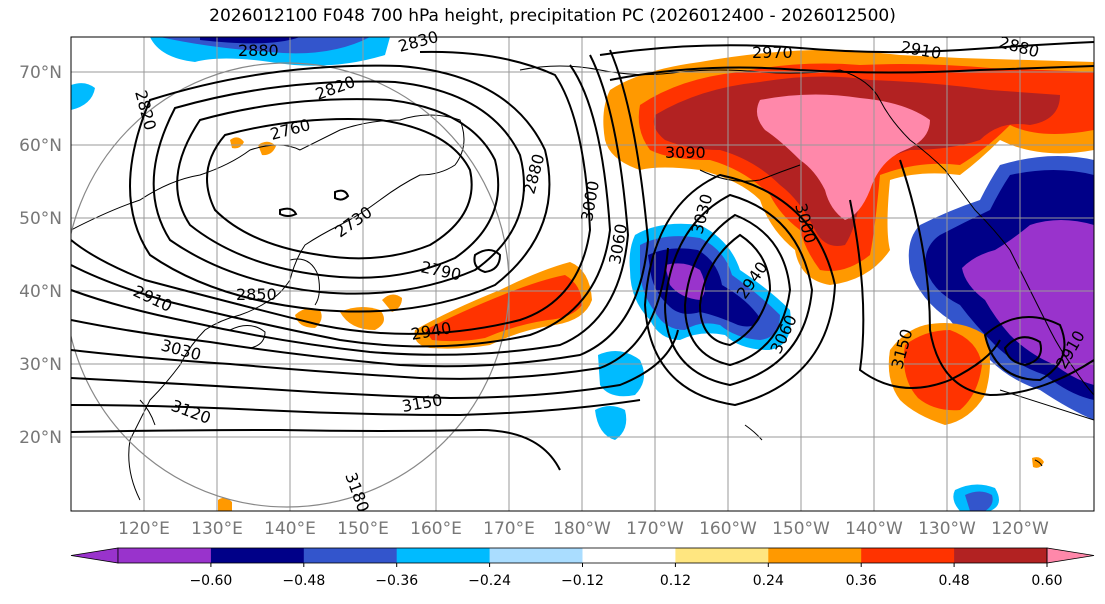 The image size is (1105, 604). What do you see at coordinates (256, 294) in the screenshot?
I see `contour-label: 2850` at bounding box center [256, 294].